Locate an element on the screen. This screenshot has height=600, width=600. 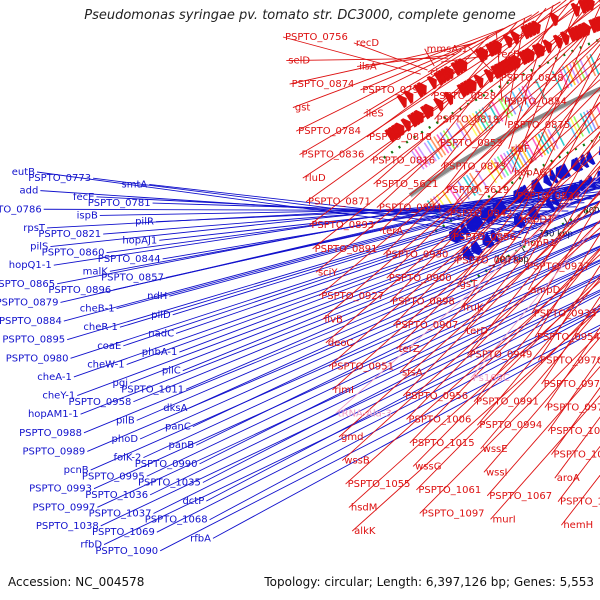
gene-label: hopD1 is located at coordinates (537, 219).